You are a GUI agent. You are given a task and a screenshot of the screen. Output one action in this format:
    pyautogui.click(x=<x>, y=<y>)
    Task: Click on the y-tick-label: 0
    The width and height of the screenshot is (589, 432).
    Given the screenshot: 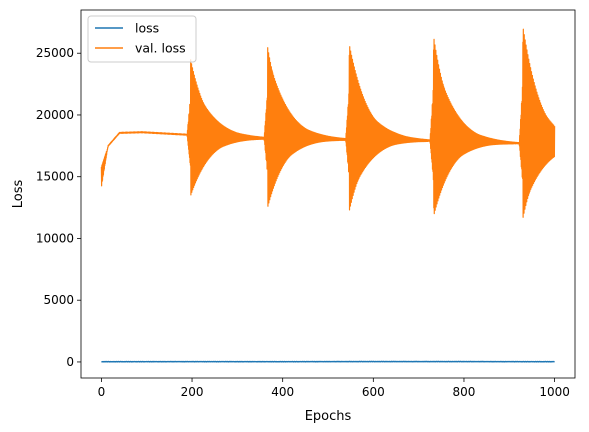 What is the action you would take?
    pyautogui.click(x=70, y=362)
    